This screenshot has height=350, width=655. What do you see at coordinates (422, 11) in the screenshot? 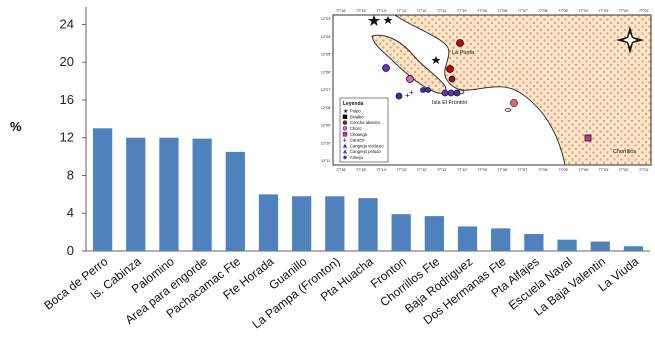
I see `map-lon-label-top: 77°12'` at bounding box center [422, 11].